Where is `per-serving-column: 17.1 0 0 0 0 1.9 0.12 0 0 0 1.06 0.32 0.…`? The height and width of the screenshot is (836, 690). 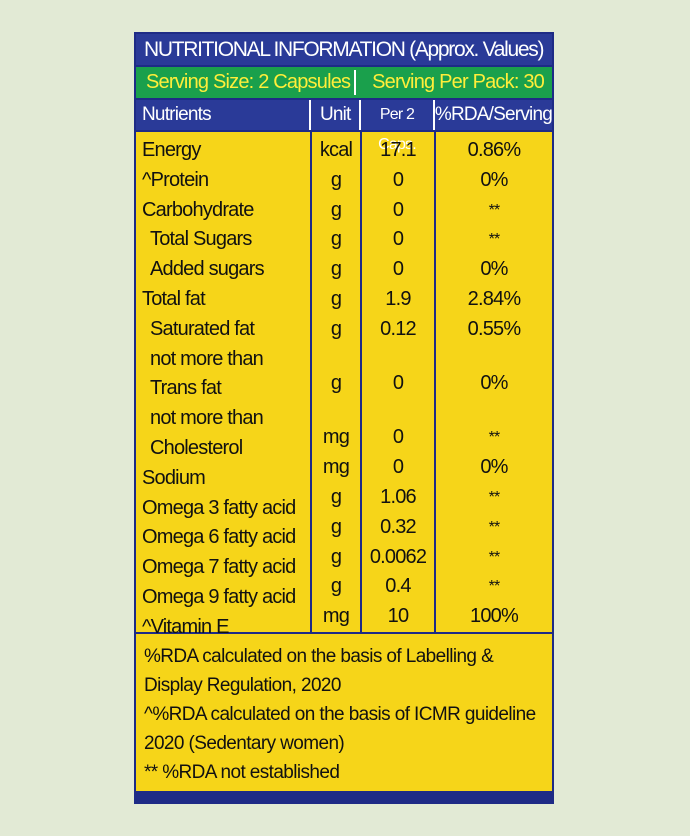 per-serving-column: 17.1 0 0 0 0 1.9 0.12 0 0 0 1.06 0.32 0.… is located at coordinates (399, 382).